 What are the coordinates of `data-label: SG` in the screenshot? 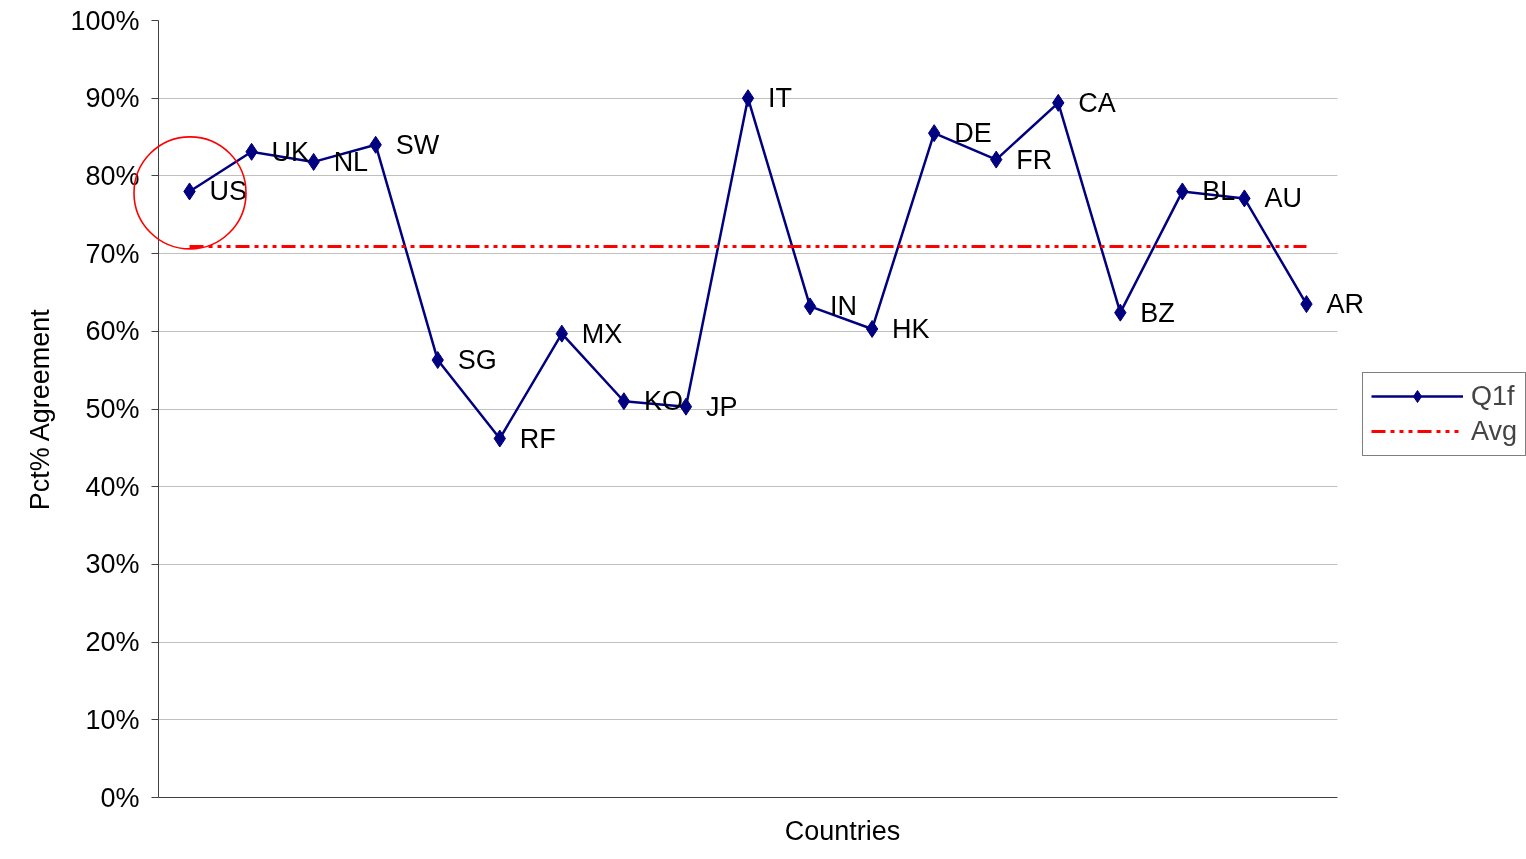 It's located at (477, 360).